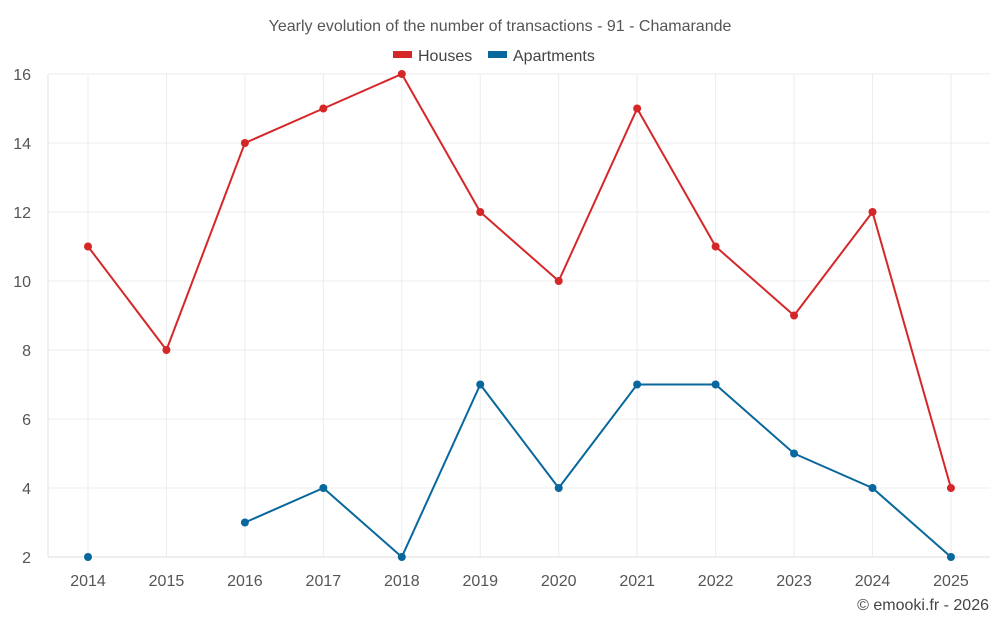 The height and width of the screenshot is (625, 1000). Describe the element at coordinates (480, 581) in the screenshot. I see `x-tick-label: 2019` at that location.